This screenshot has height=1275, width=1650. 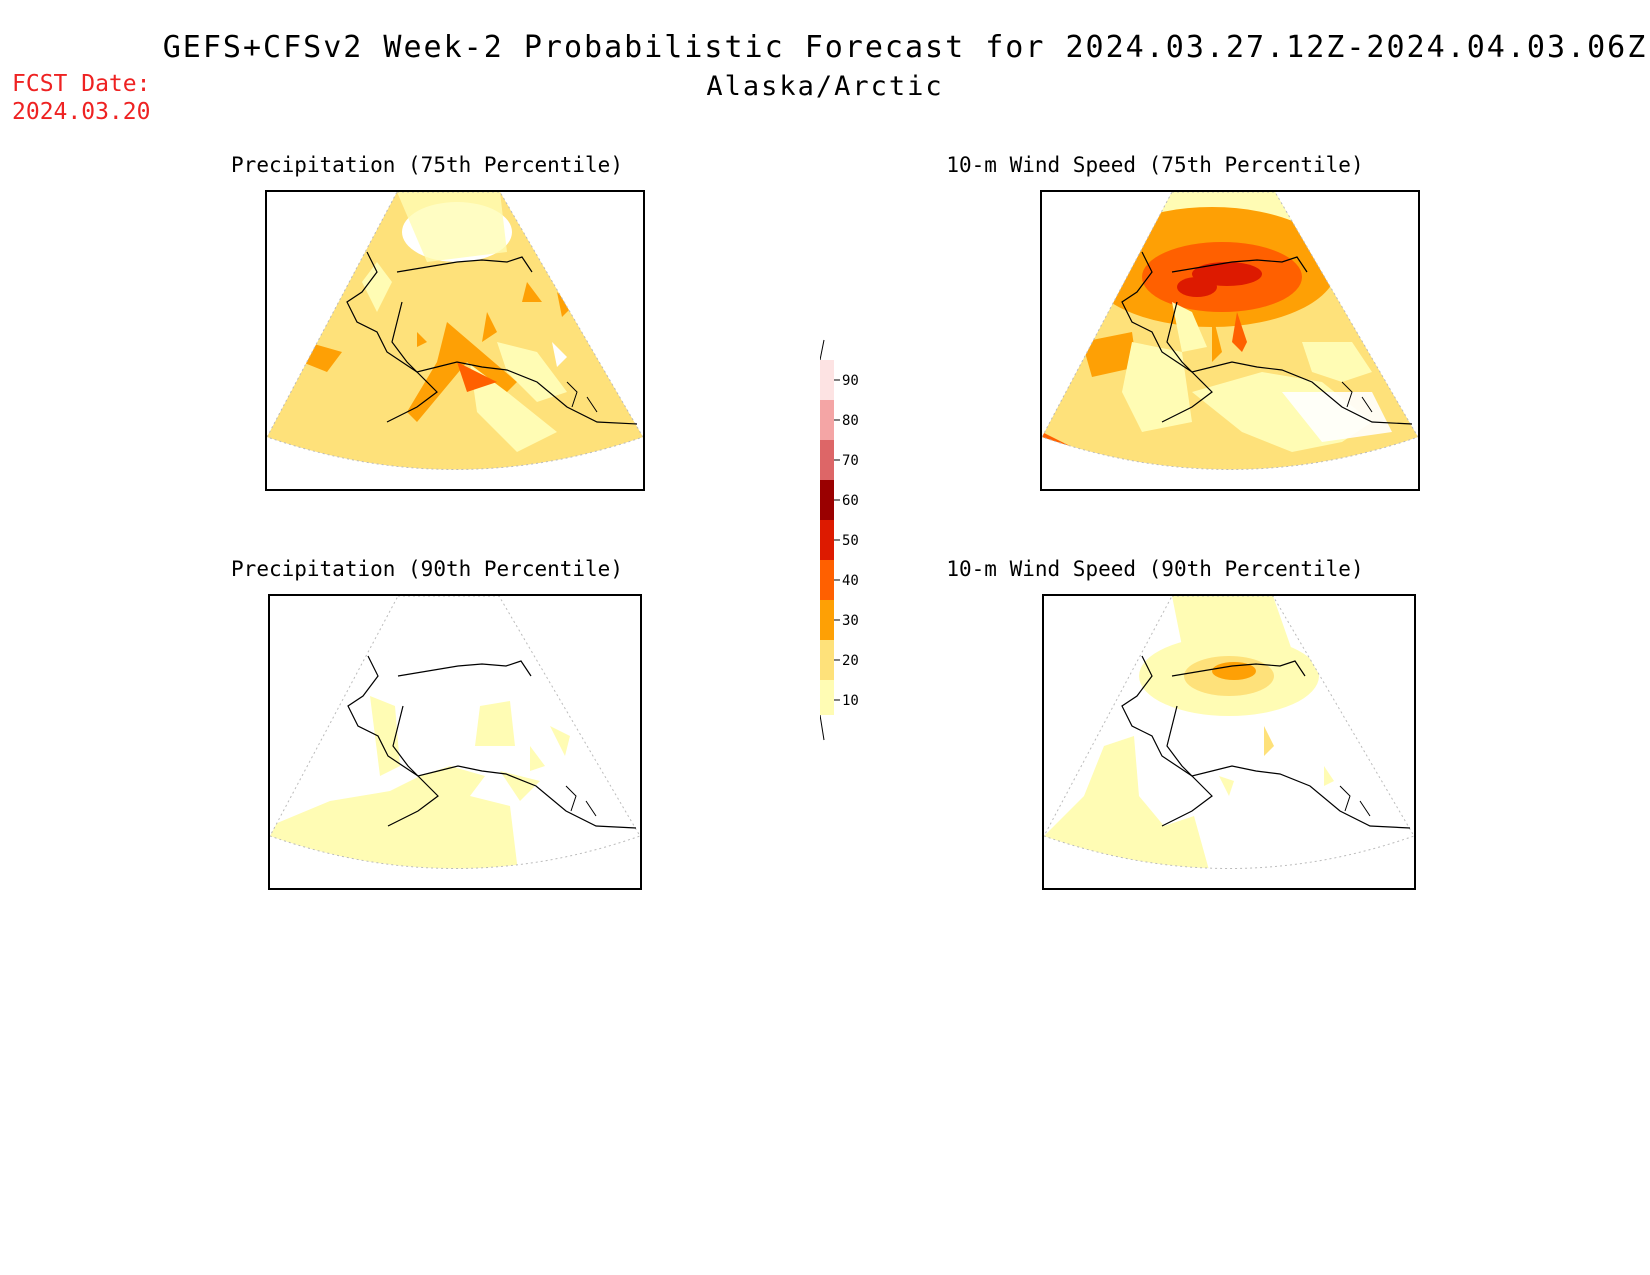 I want to click on colorbar-tick-10: 10, so click(x=850, y=701).